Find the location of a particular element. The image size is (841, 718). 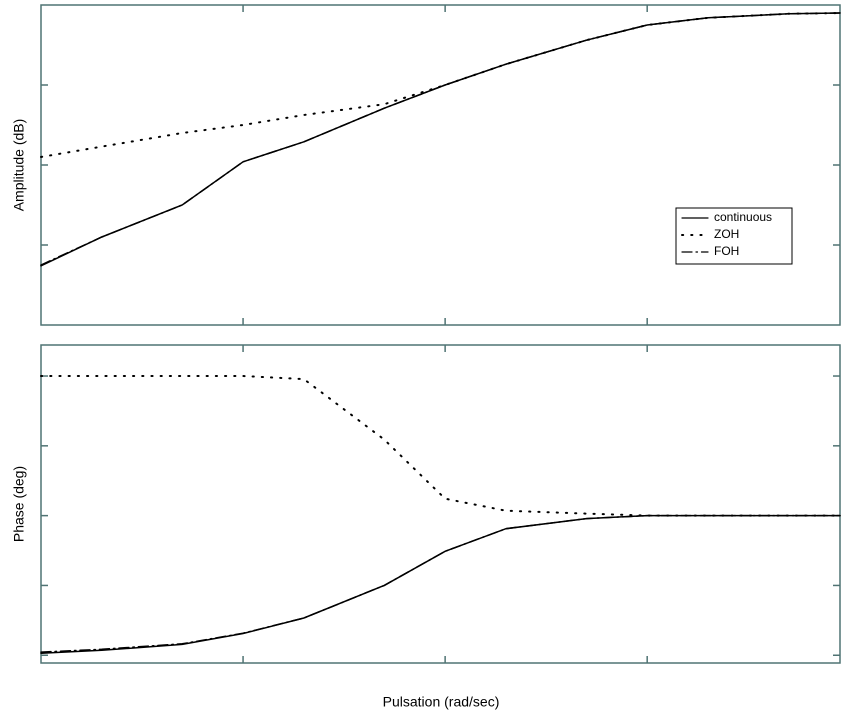

legend-label: FOH is located at coordinates (726, 251).